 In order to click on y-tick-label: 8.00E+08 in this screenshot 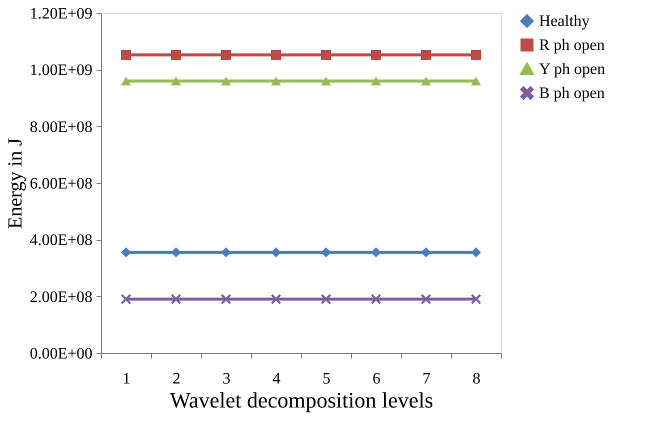, I will do `click(61, 127)`.